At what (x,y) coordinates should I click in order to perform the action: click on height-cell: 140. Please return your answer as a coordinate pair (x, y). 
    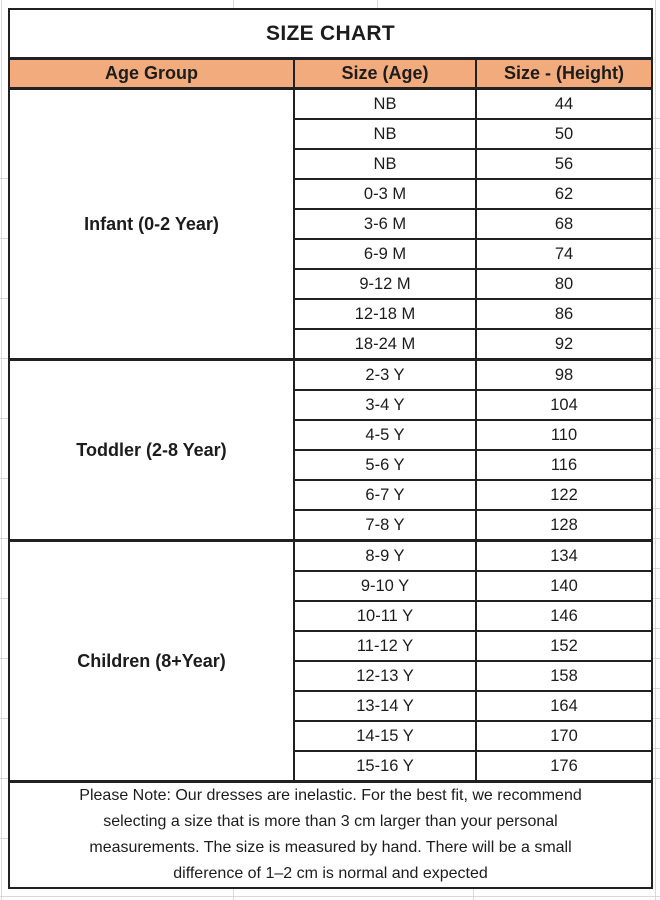
    Looking at the image, I should click on (564, 586).